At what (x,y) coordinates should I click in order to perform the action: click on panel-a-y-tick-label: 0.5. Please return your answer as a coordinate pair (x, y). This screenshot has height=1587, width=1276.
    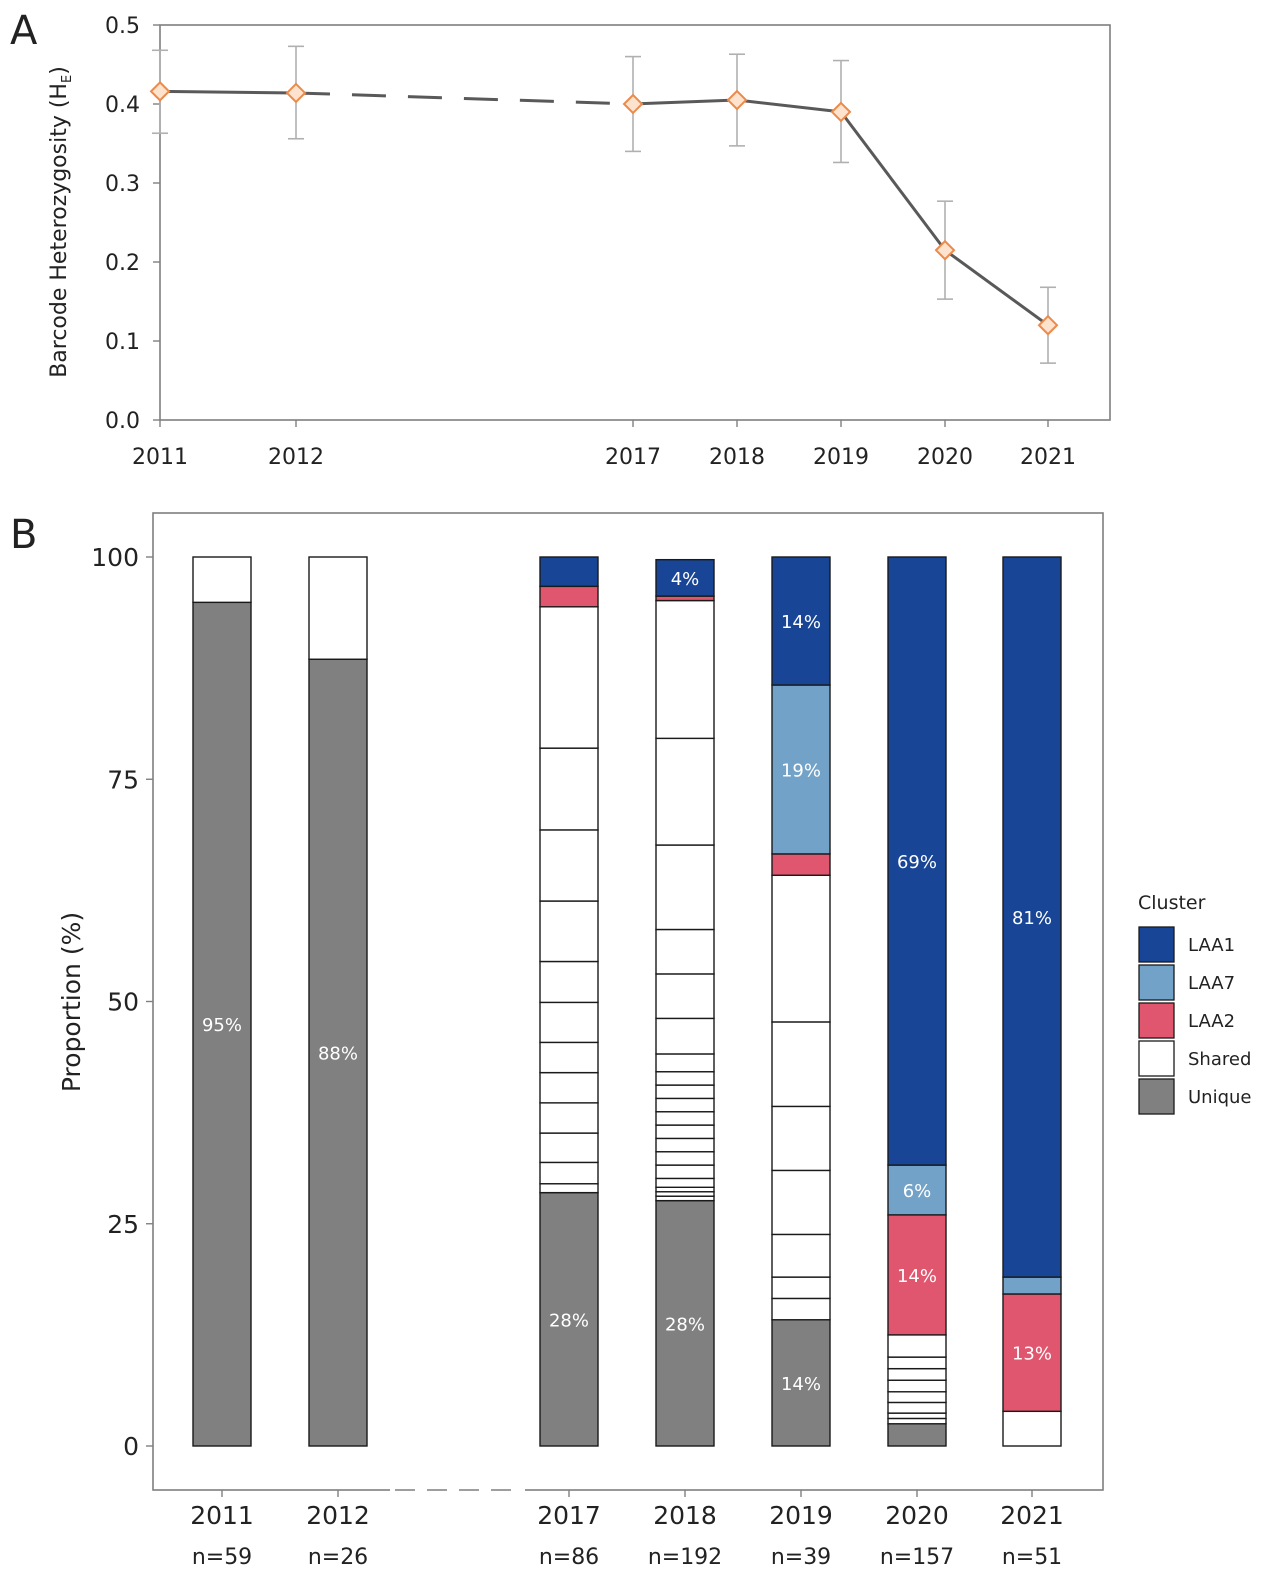
    Looking at the image, I should click on (122, 26).